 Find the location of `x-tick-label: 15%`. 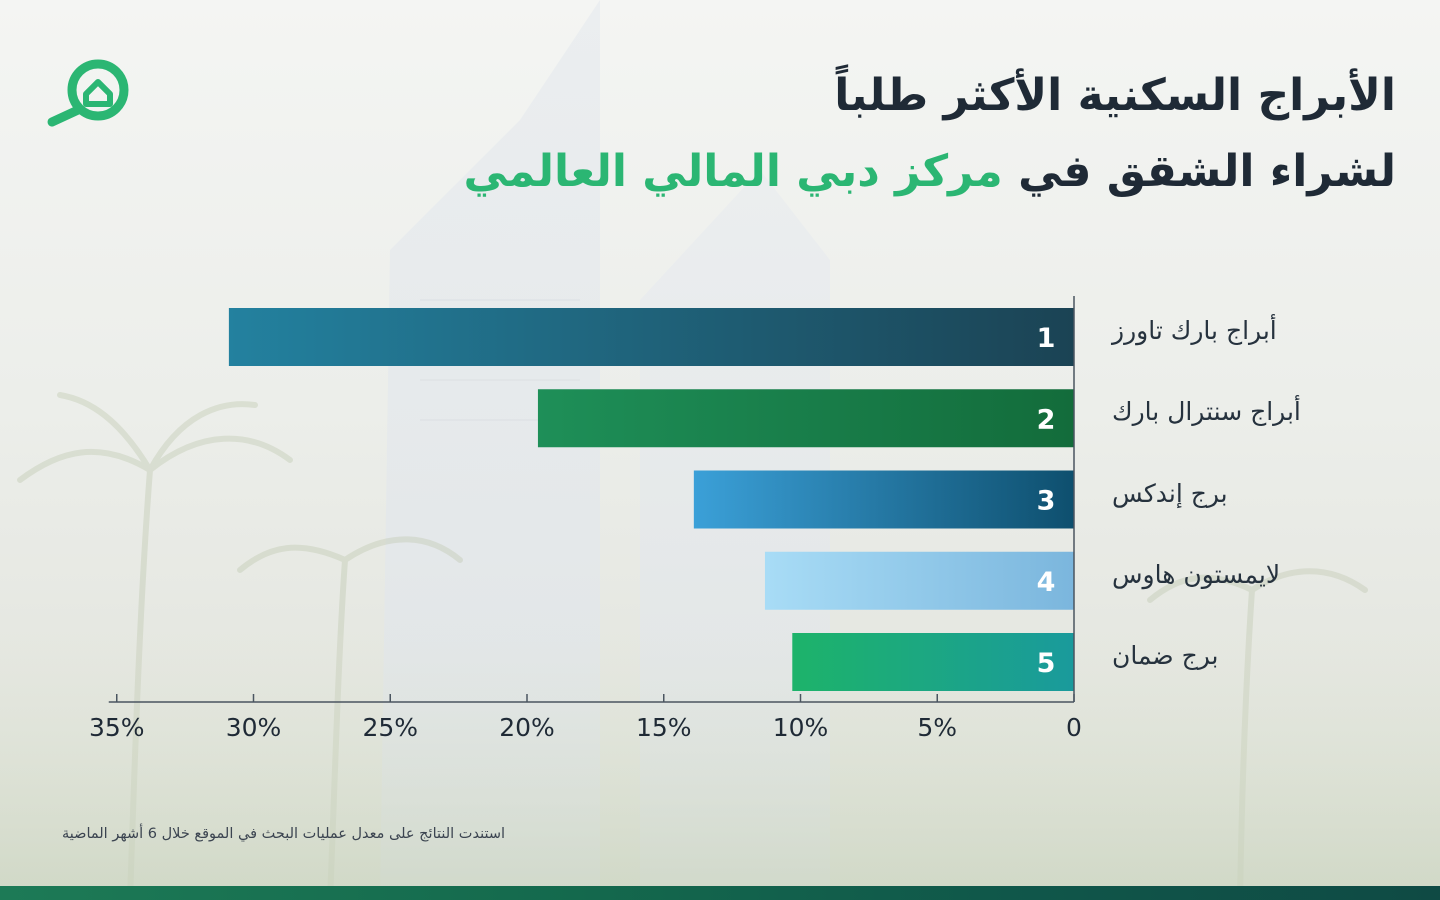

x-tick-label: 15% is located at coordinates (664, 727).